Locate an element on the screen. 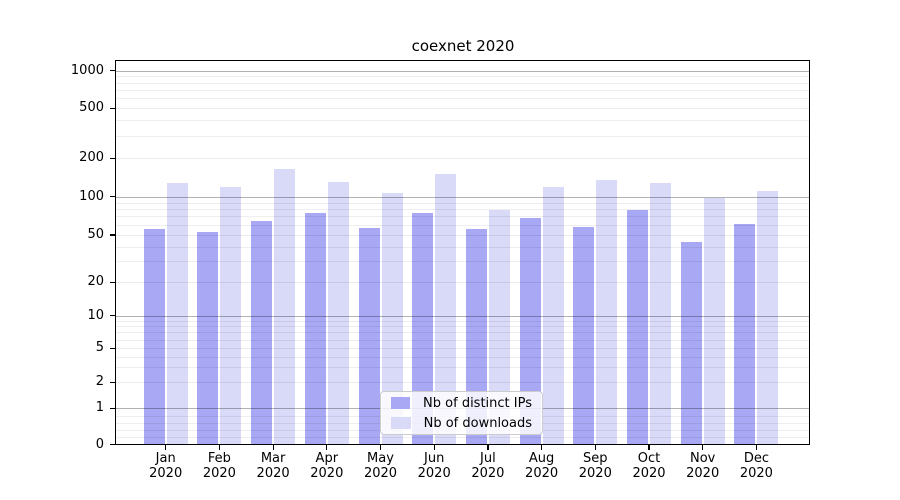  x-tick-label: Sep 2020 is located at coordinates (595, 466).